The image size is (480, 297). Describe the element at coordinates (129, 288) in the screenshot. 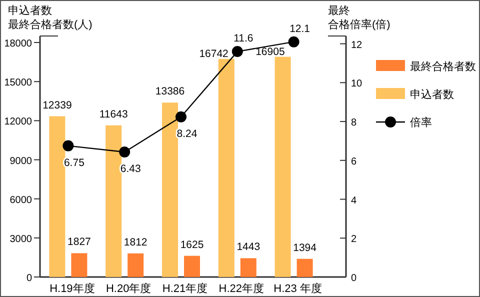

I see `x-tick-label: H.20年度` at that location.